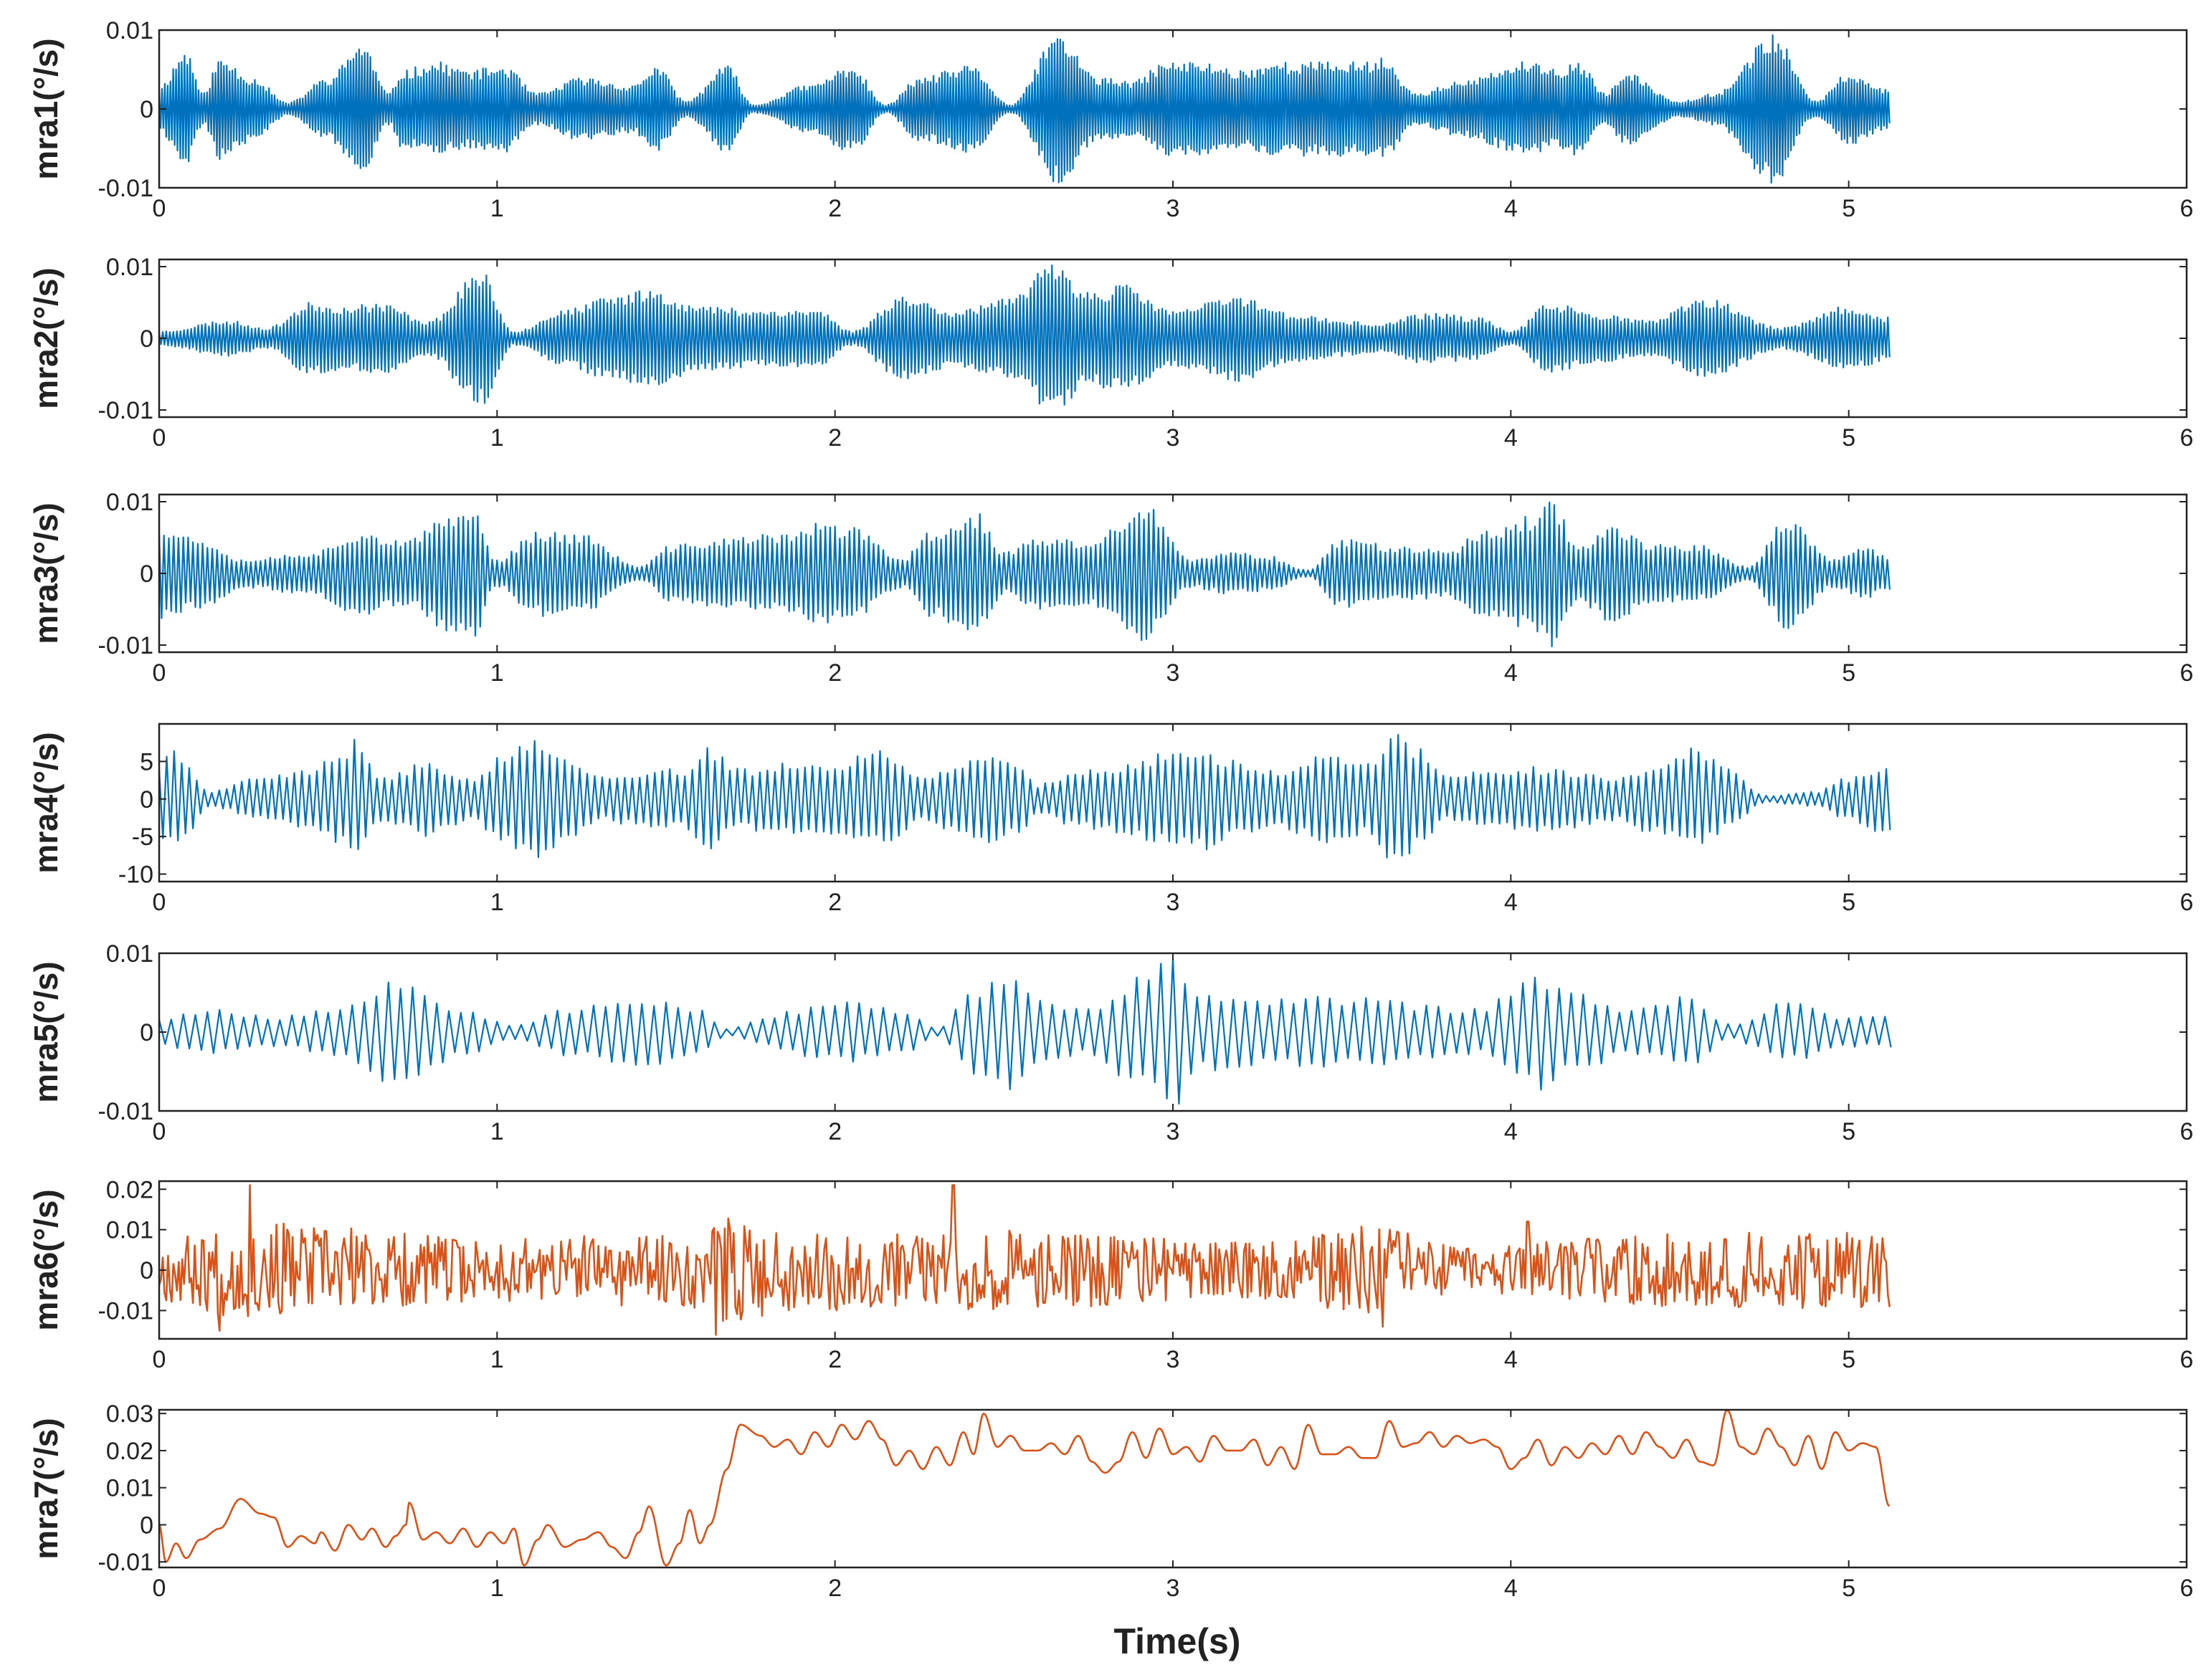 The height and width of the screenshot is (1680, 2206). What do you see at coordinates (146, 761) in the screenshot?
I see `y-tick-label: 5` at bounding box center [146, 761].